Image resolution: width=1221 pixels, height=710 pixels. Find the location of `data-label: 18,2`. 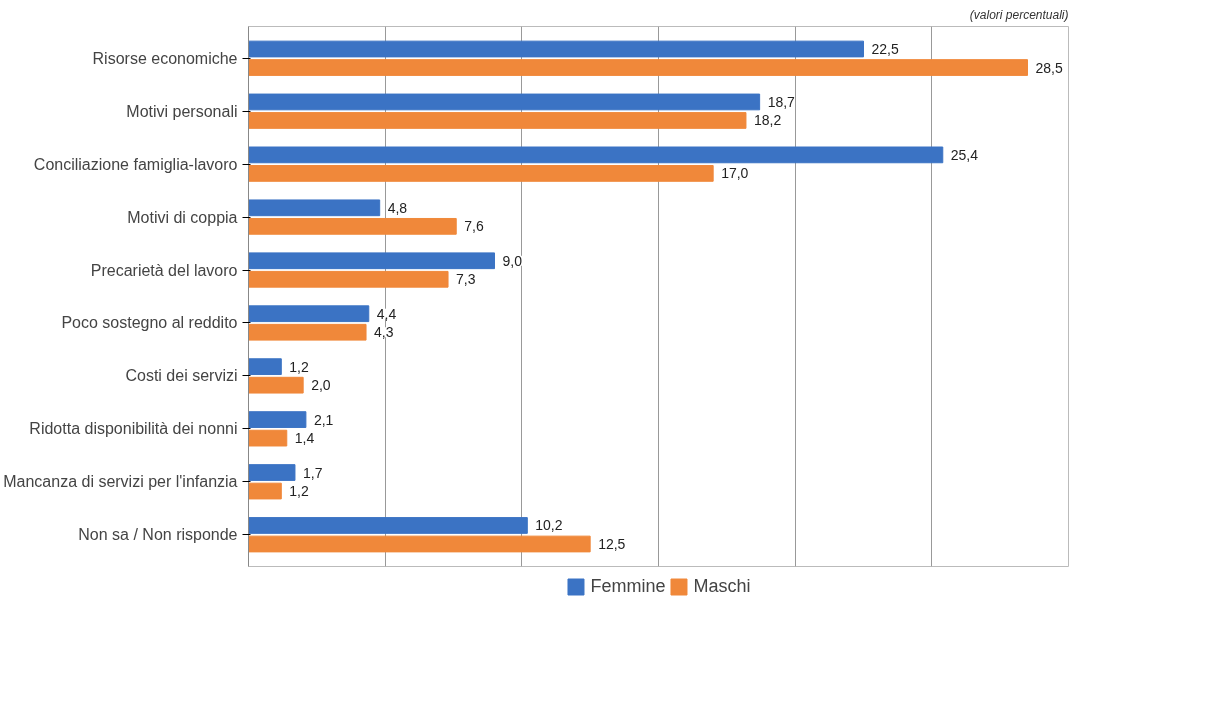

data-label: 18,2 is located at coordinates (767, 120).